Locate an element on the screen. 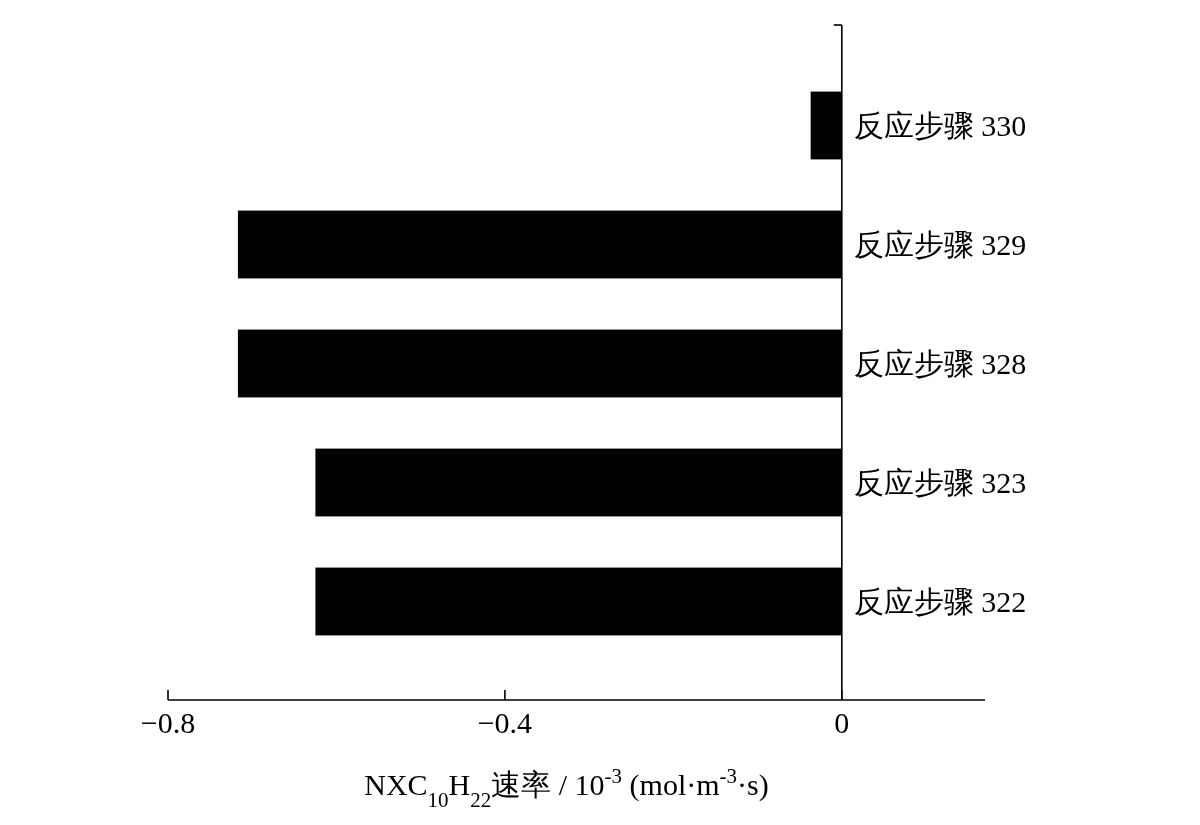 This screenshot has height=825, width=1200. y-tick-label: 反应步骤 330 is located at coordinates (940, 125).